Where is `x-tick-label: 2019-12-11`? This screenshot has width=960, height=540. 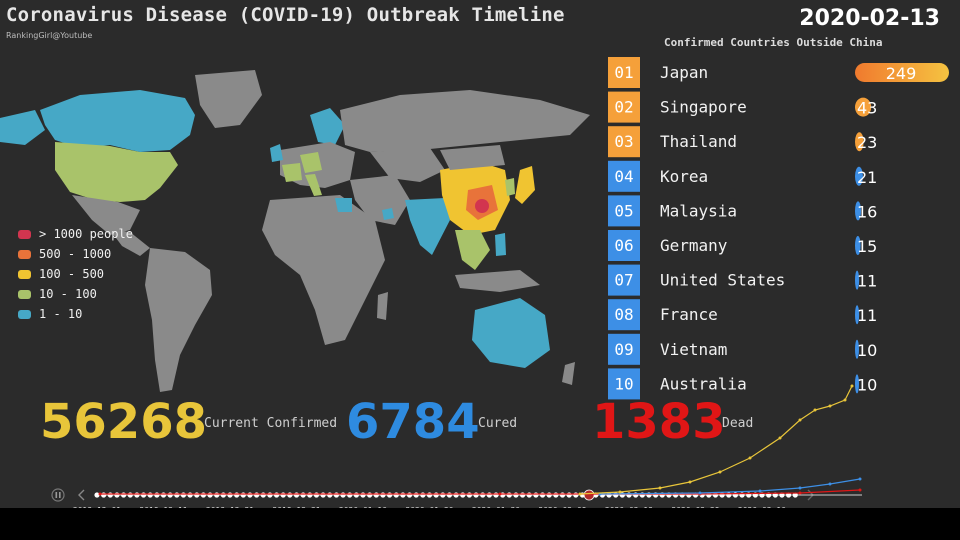
x-tick-label: 2019-12-11 is located at coordinates (163, 507).